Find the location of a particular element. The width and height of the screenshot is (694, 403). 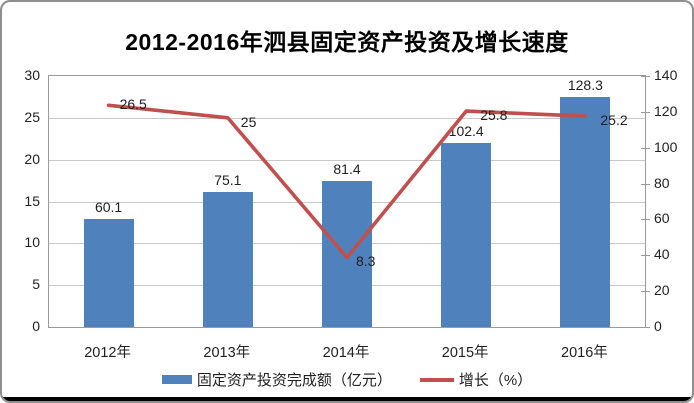

right-axis-tick-label: 40 is located at coordinates (662, 254).